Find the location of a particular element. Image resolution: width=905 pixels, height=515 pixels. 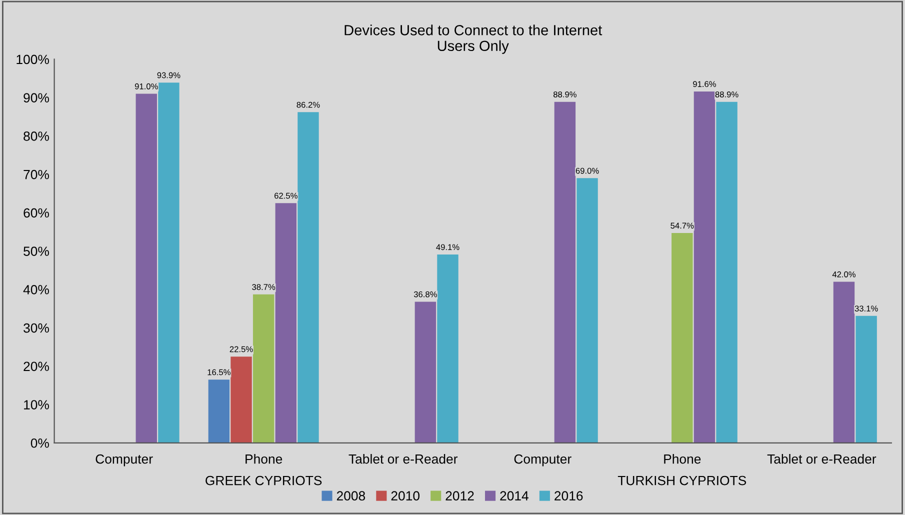

y-tick-label: 80% is located at coordinates (36, 136).